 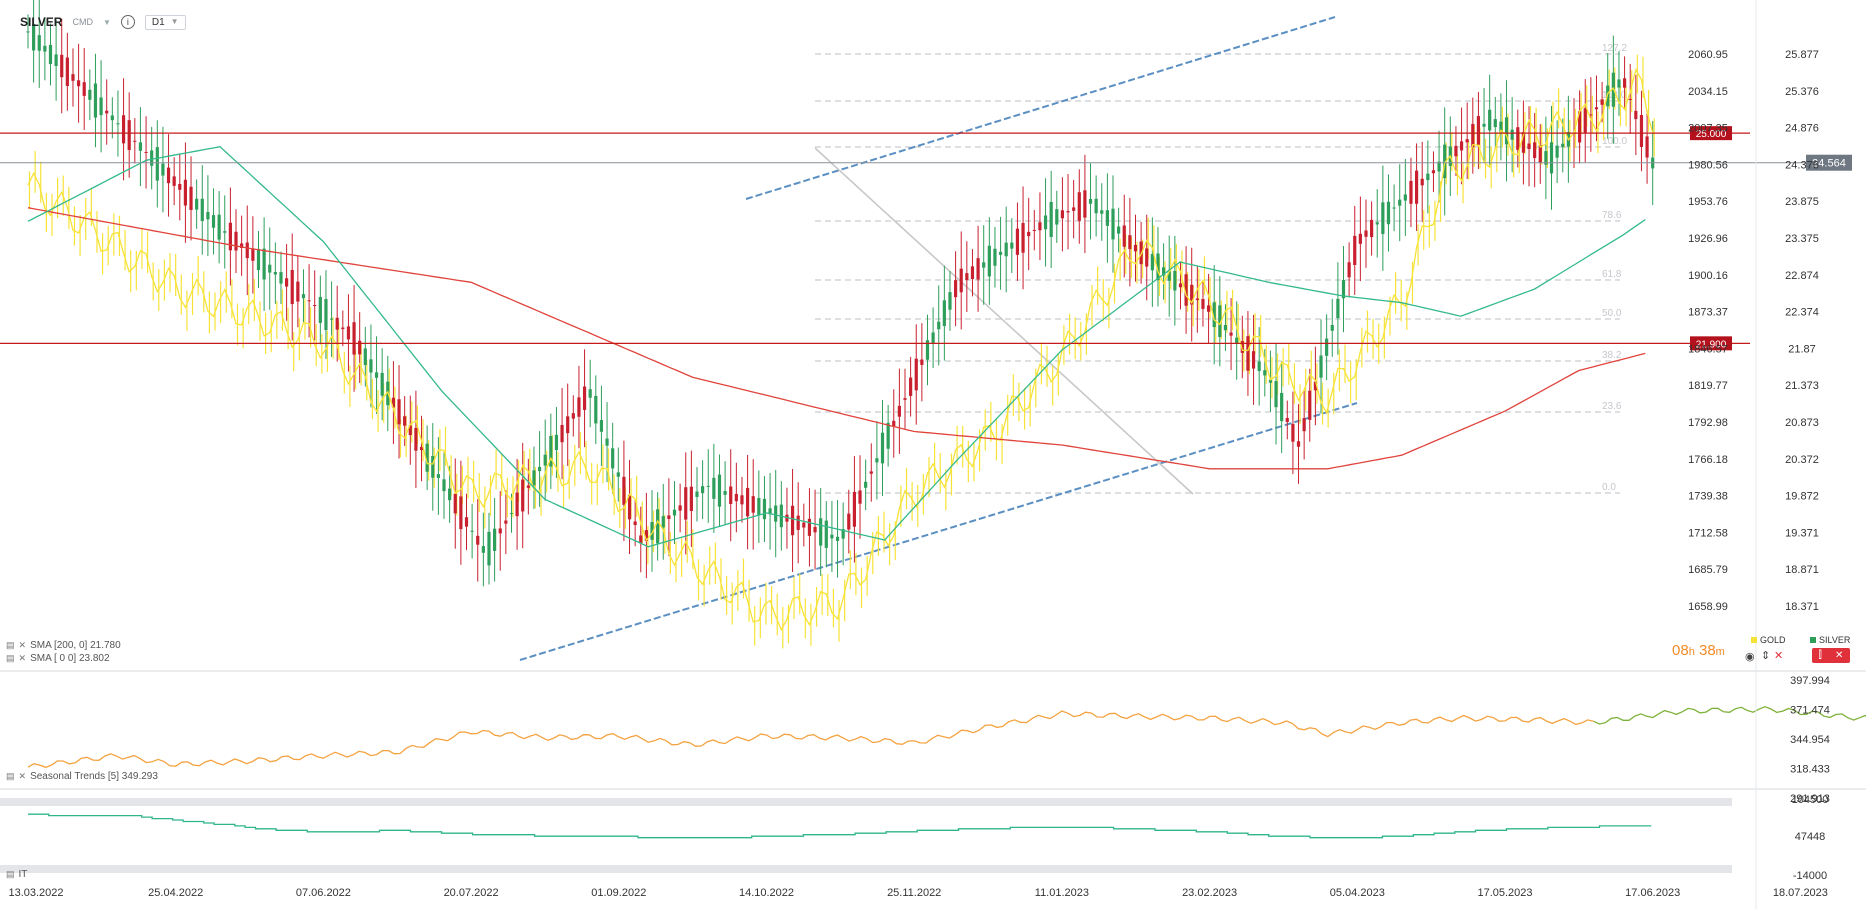 What do you see at coordinates (1750, 657) in the screenshot?
I see `eye-icon: ◉` at bounding box center [1750, 657].